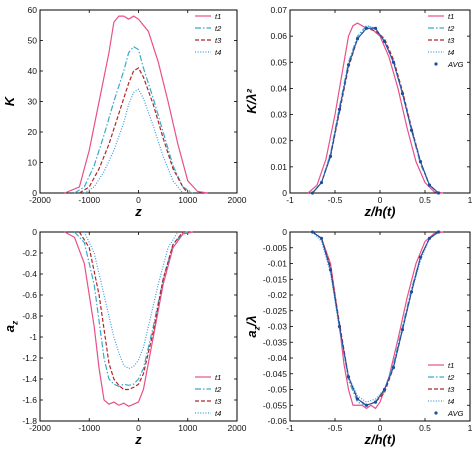 This screenshot has width=474, height=452. What do you see at coordinates (278, 327) in the screenshot?
I see `y-tick-label: -0.03` at bounding box center [278, 327].